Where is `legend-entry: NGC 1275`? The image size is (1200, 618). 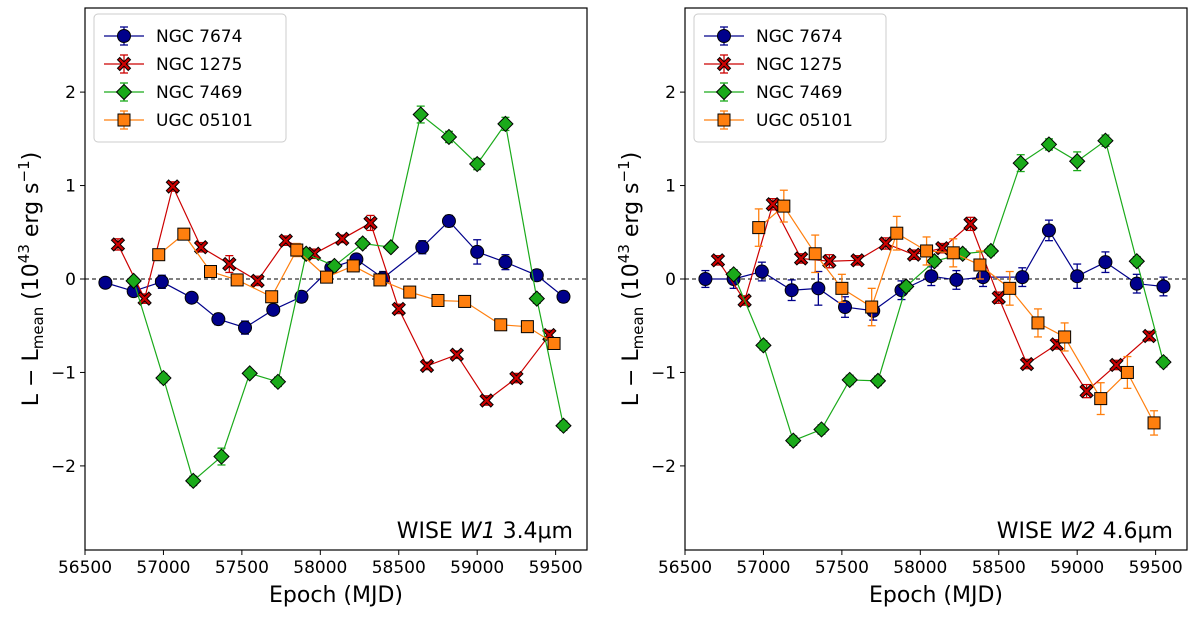
legend-entry: NGC 1275 is located at coordinates (173, 64).